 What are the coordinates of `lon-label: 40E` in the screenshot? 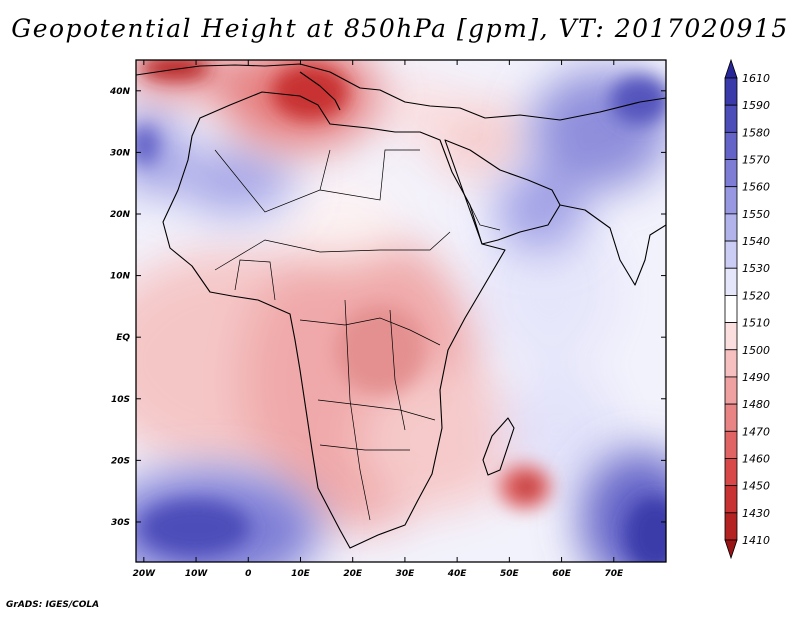 It's located at (457, 574).